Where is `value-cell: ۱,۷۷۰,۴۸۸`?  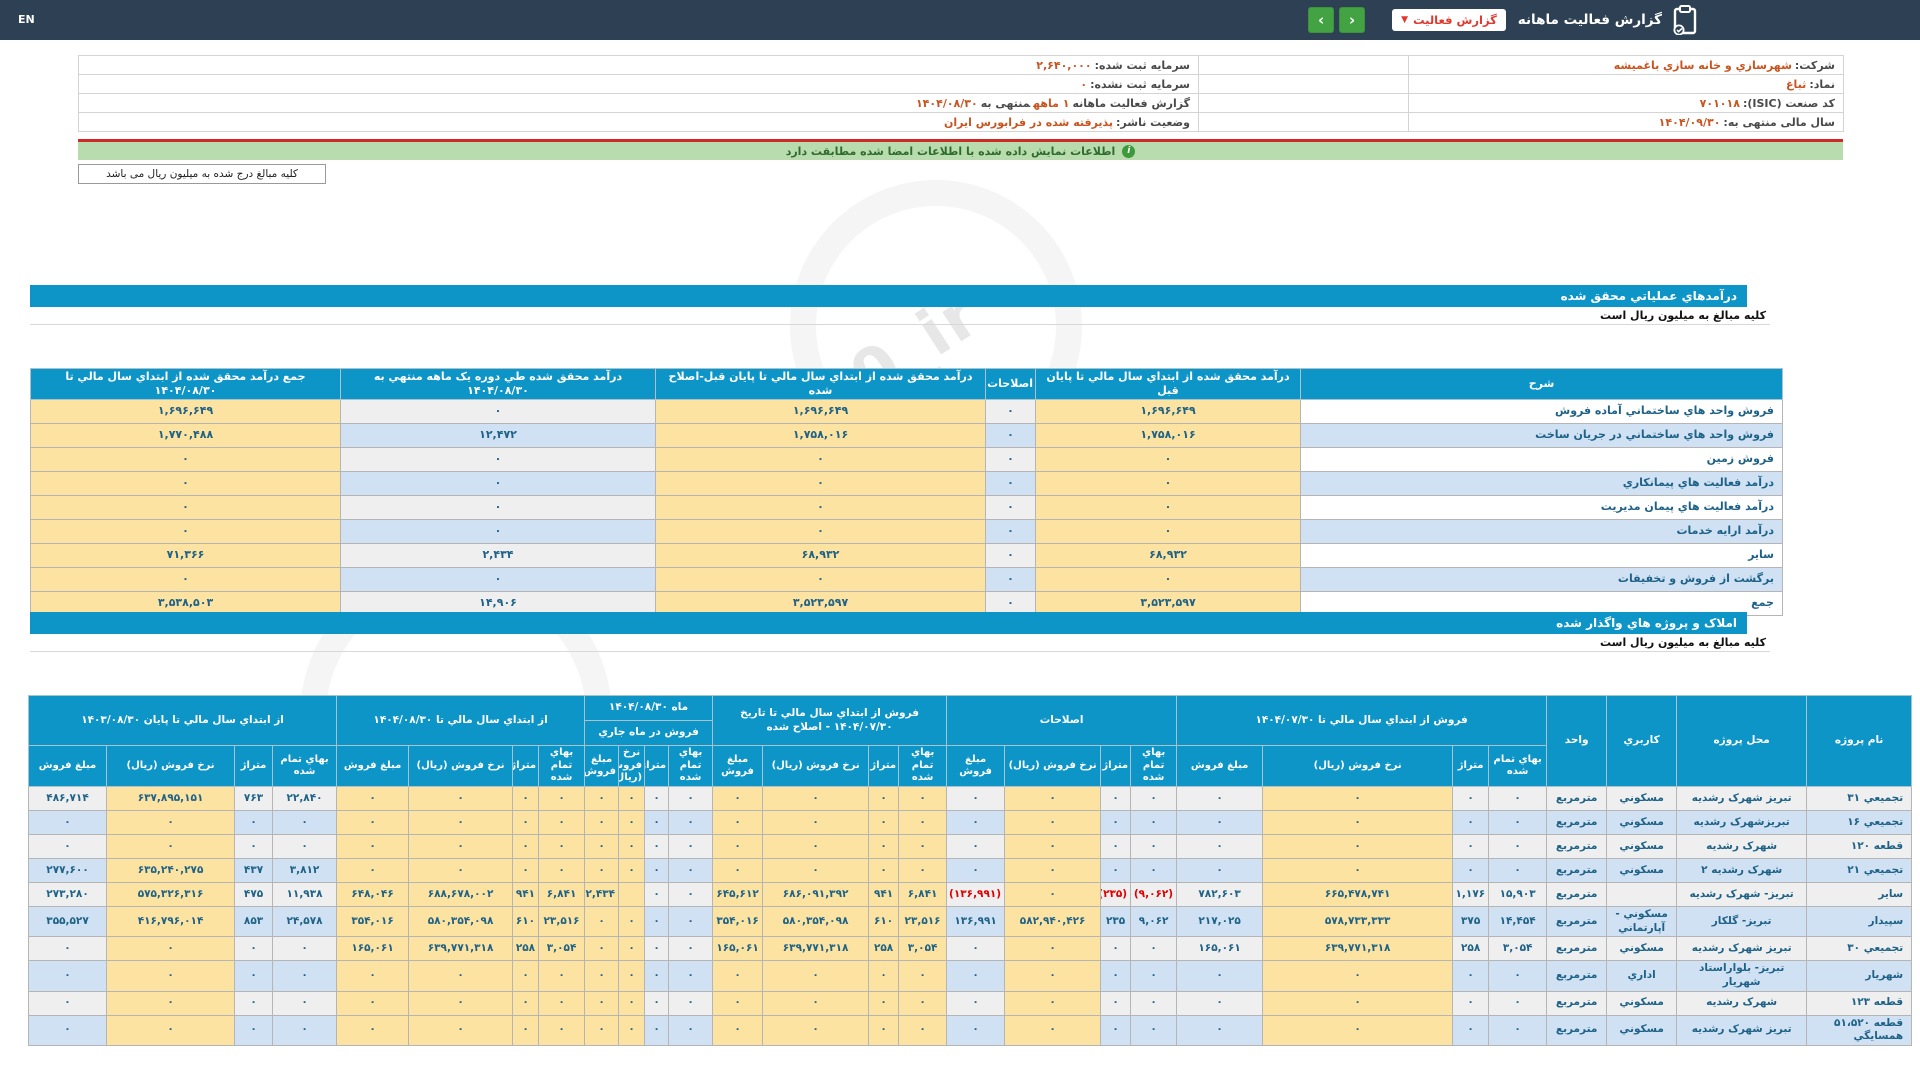 value-cell: ۱,۷۷۰,۴۸۸ is located at coordinates (185, 435).